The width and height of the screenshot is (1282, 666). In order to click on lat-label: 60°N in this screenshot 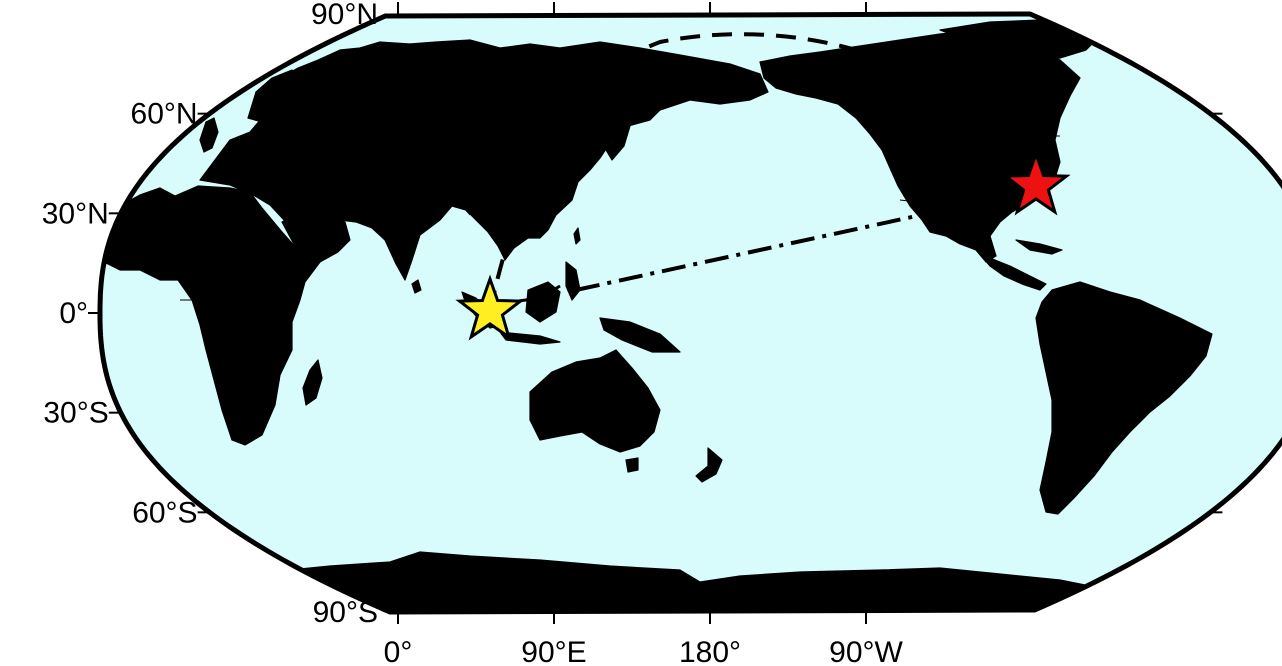, I will do `click(164, 114)`.